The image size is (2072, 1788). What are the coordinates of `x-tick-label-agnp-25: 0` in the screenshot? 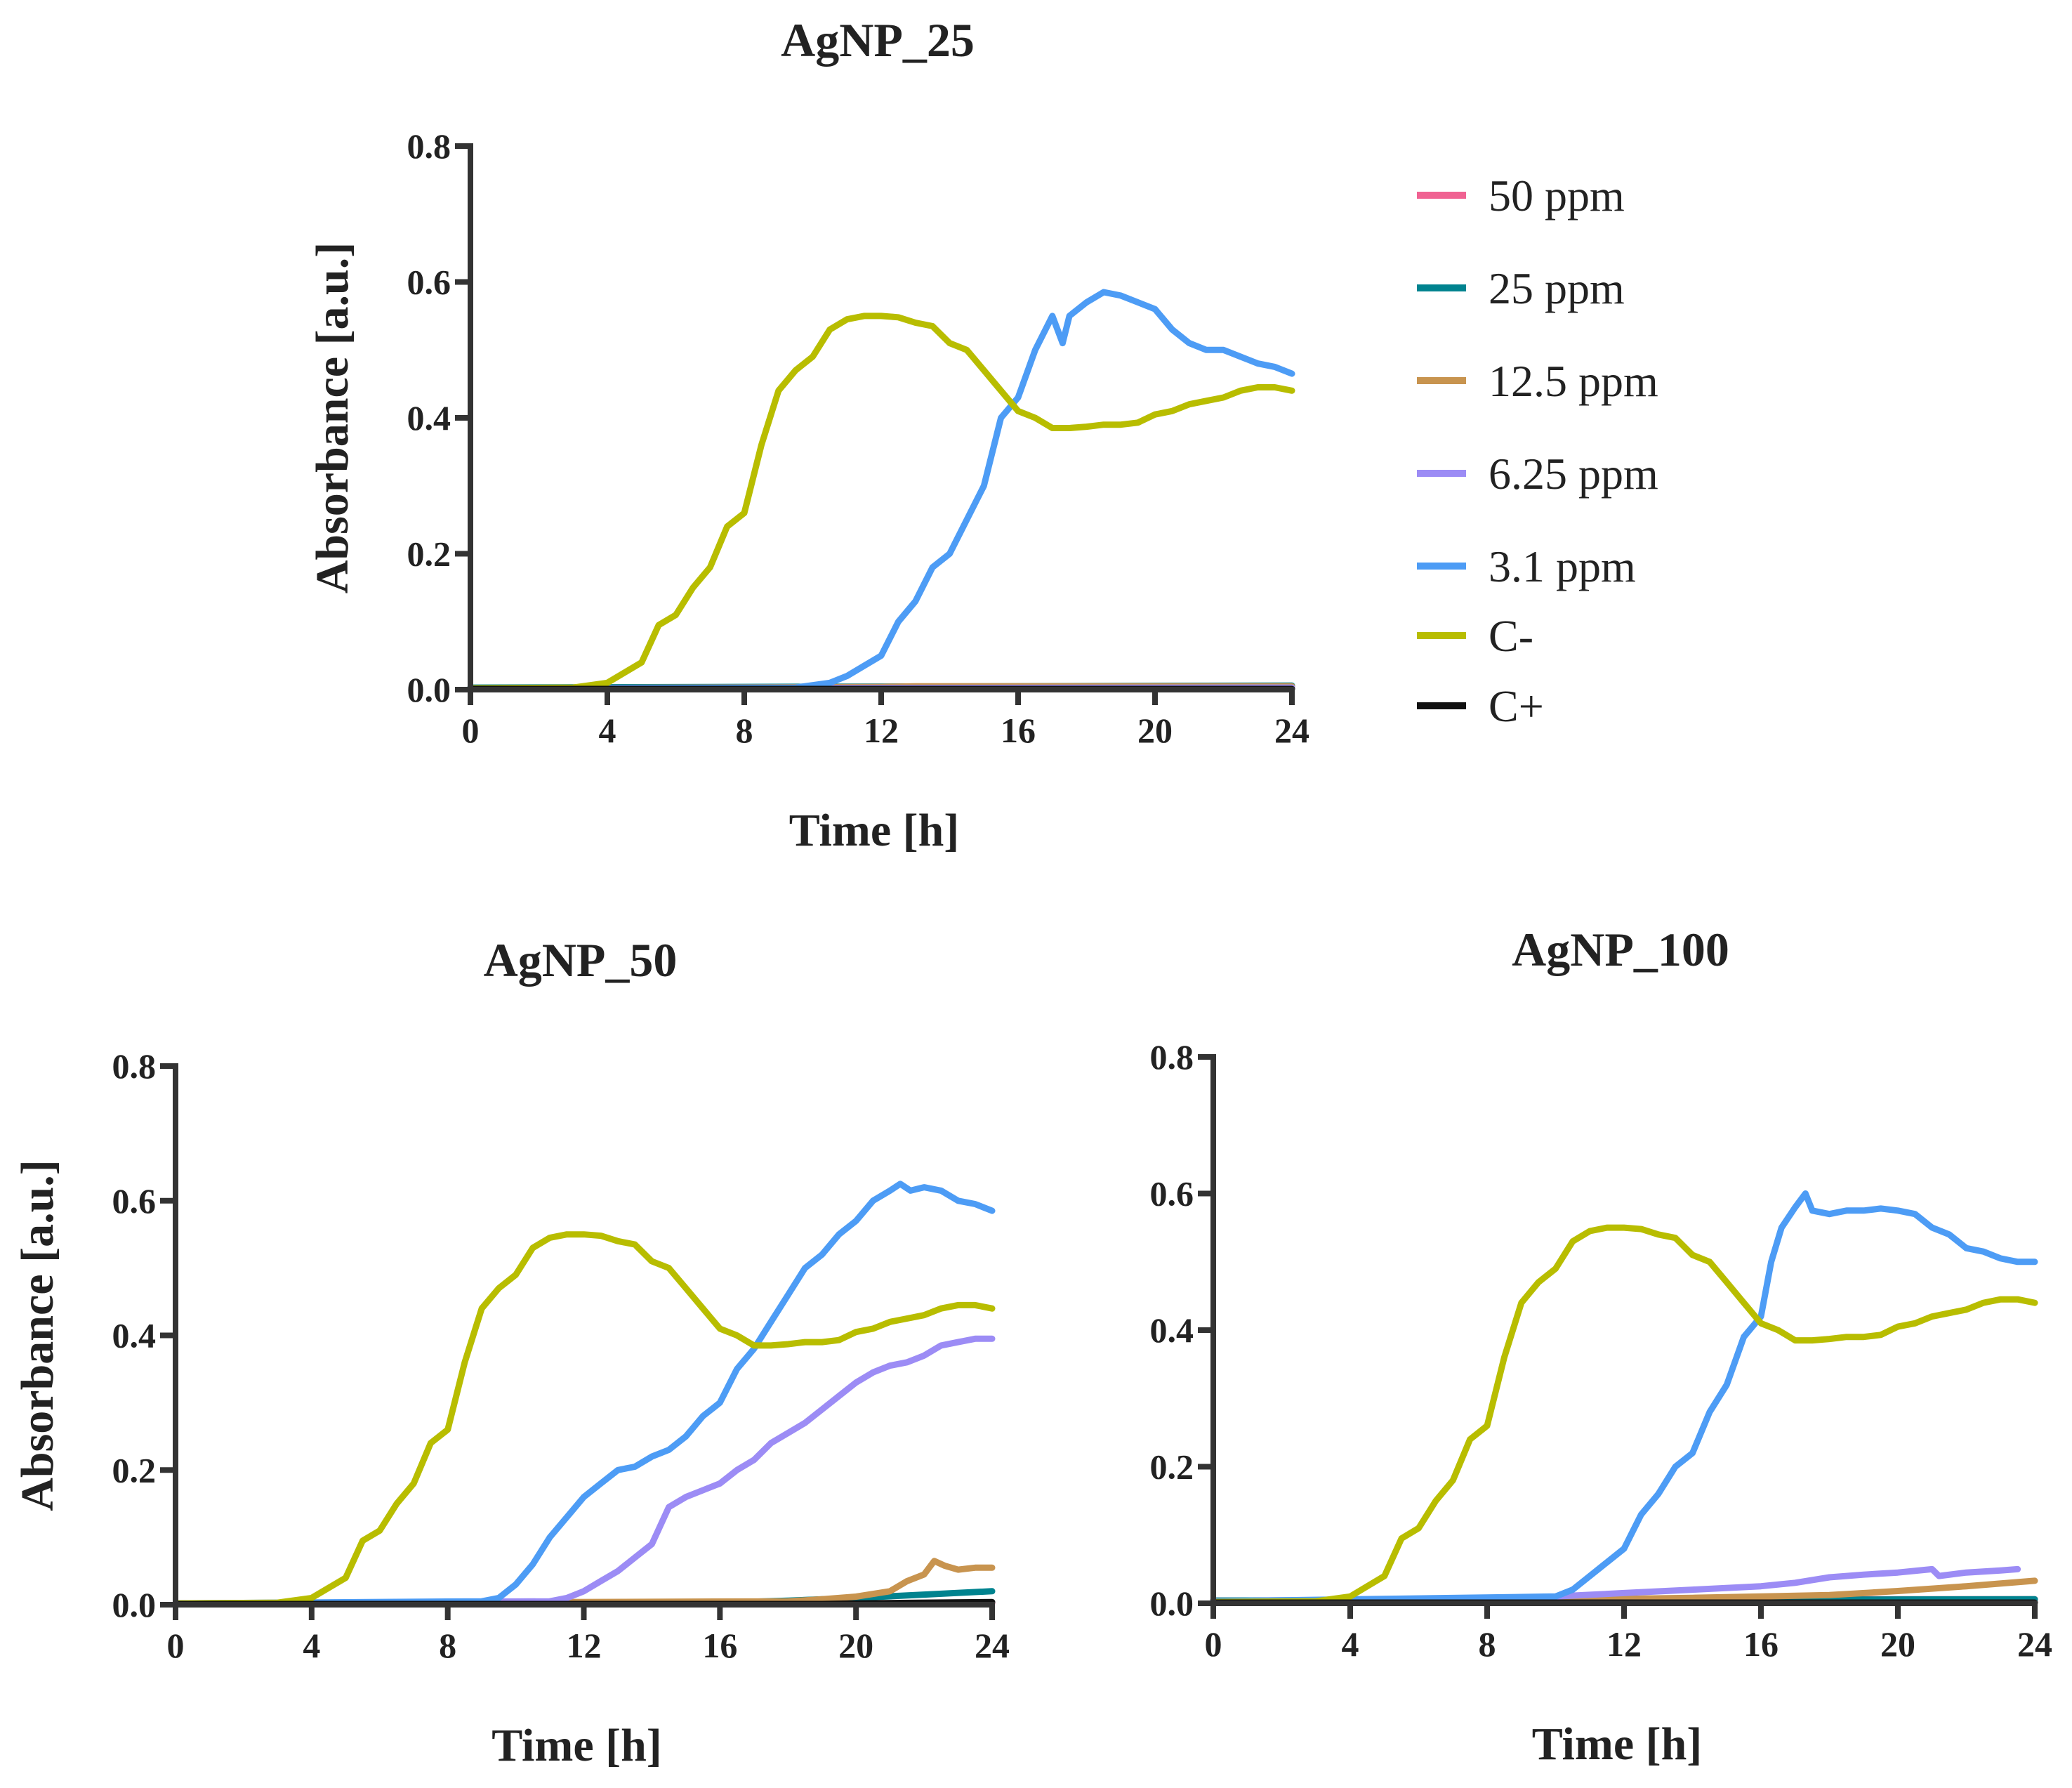 It's located at (471, 731).